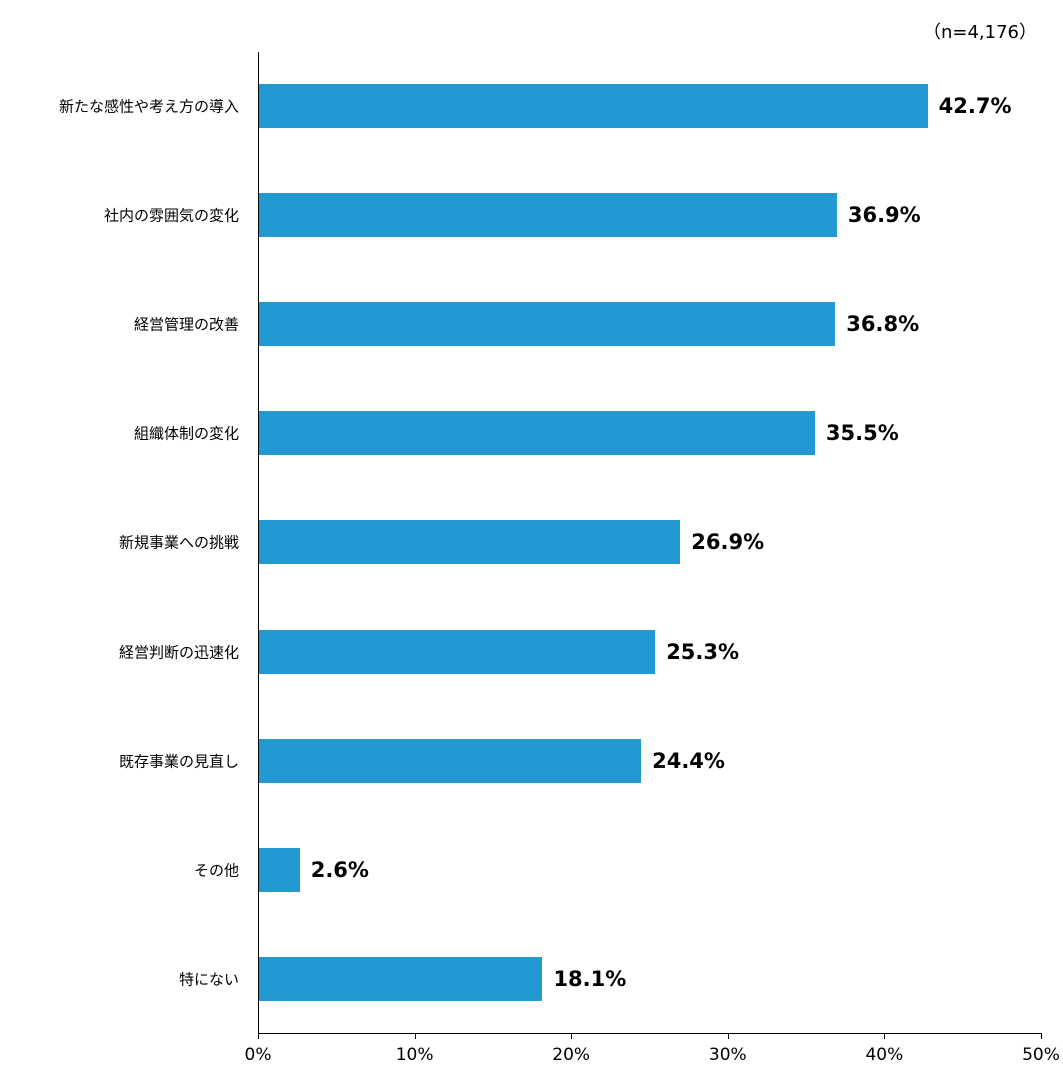 The width and height of the screenshot is (1063, 1069). What do you see at coordinates (339, 869) in the screenshot?
I see `value-label: 2.6%` at bounding box center [339, 869].